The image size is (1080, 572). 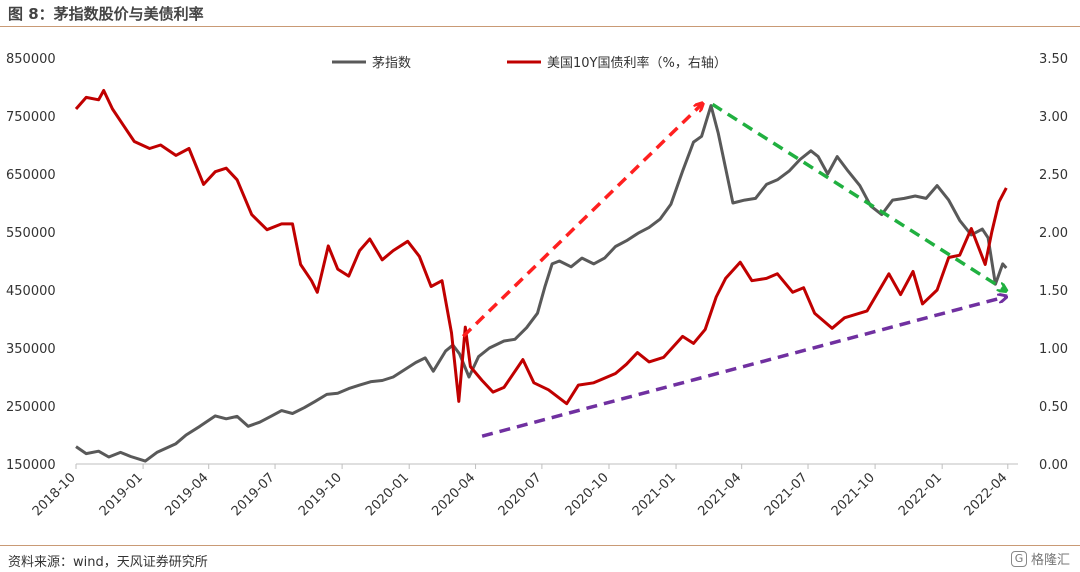 I want to click on x-tick-label: 2020-10, so click(x=587, y=494).